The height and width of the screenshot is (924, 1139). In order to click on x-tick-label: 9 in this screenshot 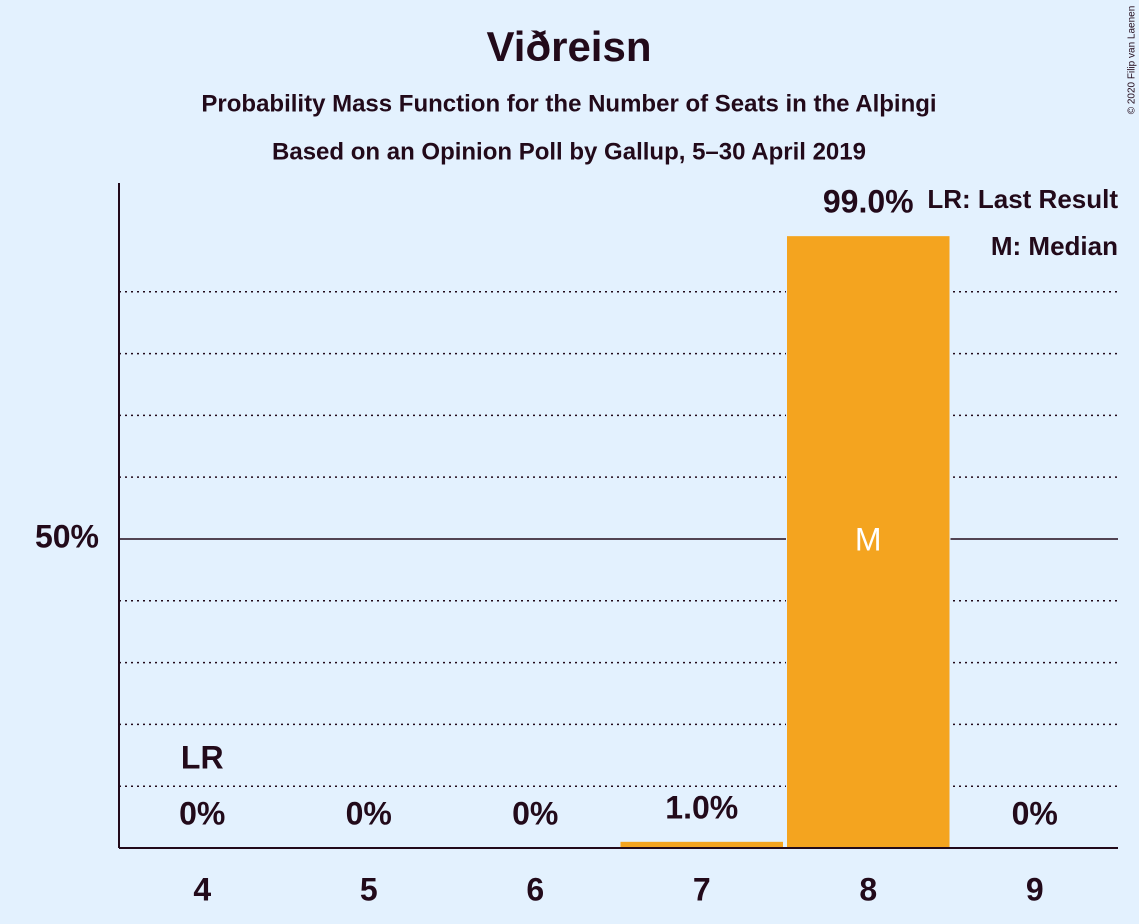, I will do `click(1035, 889)`.